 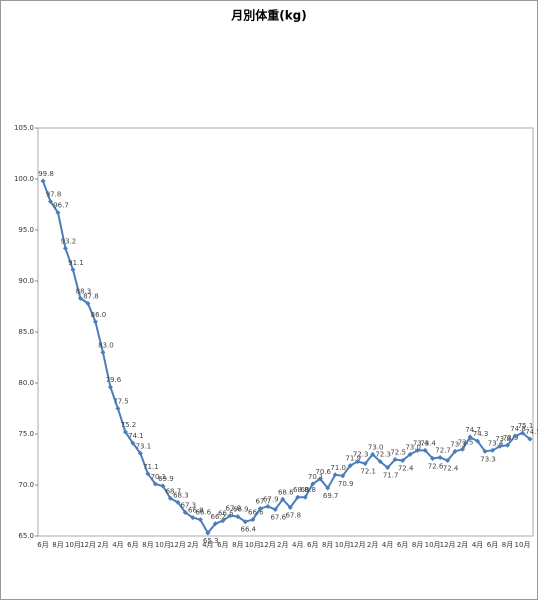 What do you see at coordinates (54, 194) in the screenshot?
I see `data-label: 97.8` at bounding box center [54, 194].